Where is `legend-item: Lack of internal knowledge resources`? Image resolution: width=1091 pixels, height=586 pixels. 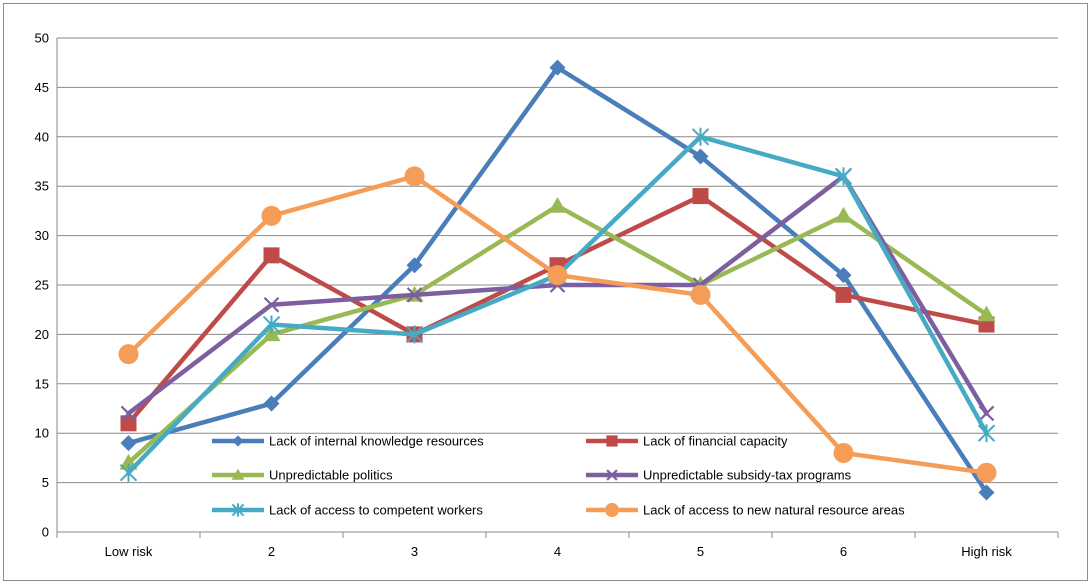
legend-item: Lack of internal knowledge resources is located at coordinates (348, 441).